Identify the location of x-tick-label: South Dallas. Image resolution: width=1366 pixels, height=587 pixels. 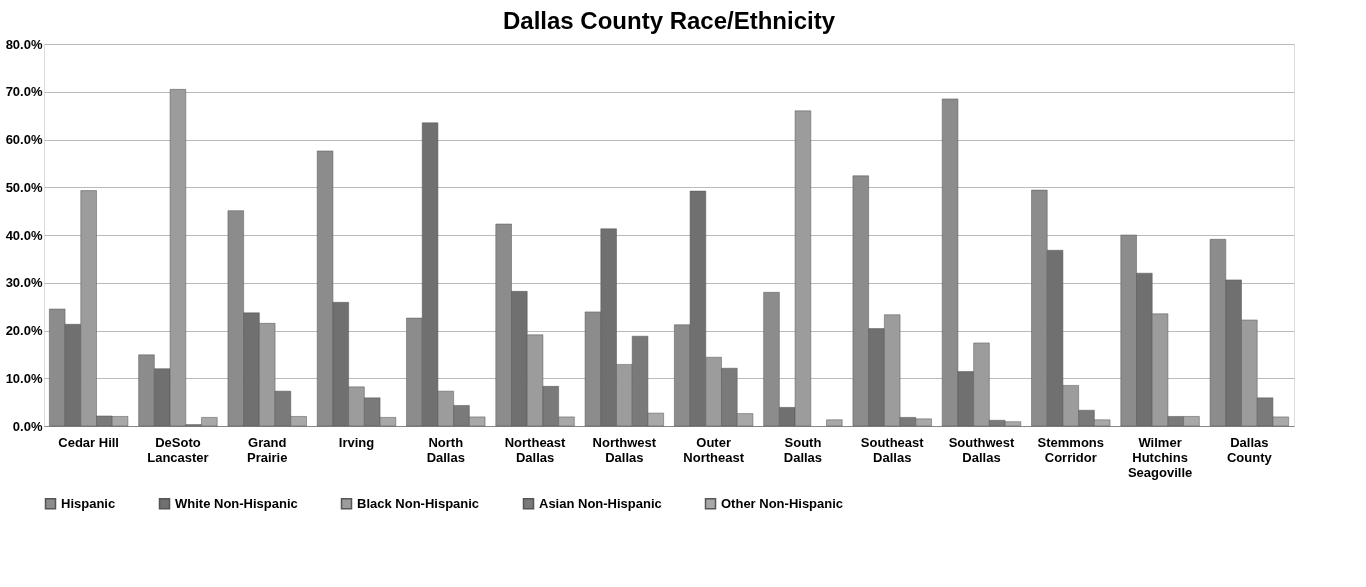
(803, 449).